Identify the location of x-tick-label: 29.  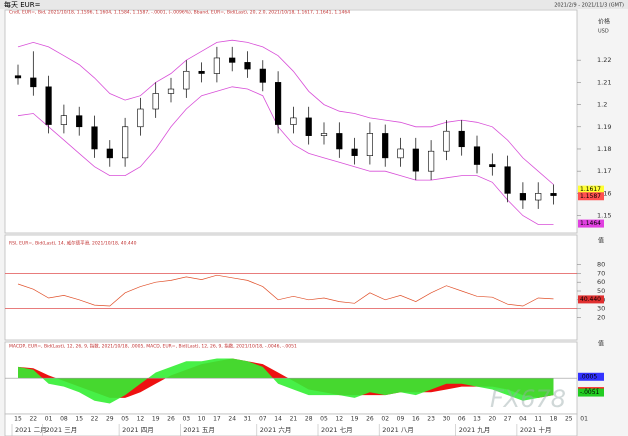
(110, 419).